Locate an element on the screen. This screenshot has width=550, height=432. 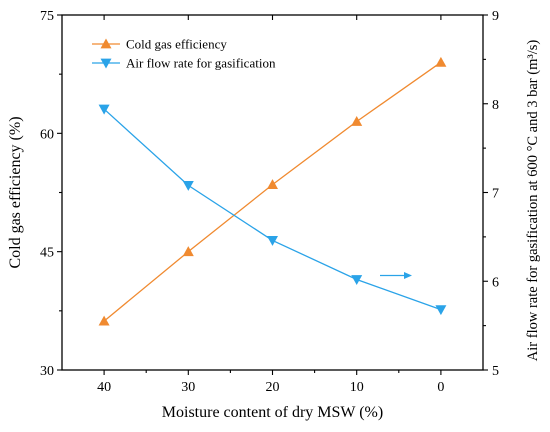
y-right-tick-label: 6 is located at coordinates (495, 282).